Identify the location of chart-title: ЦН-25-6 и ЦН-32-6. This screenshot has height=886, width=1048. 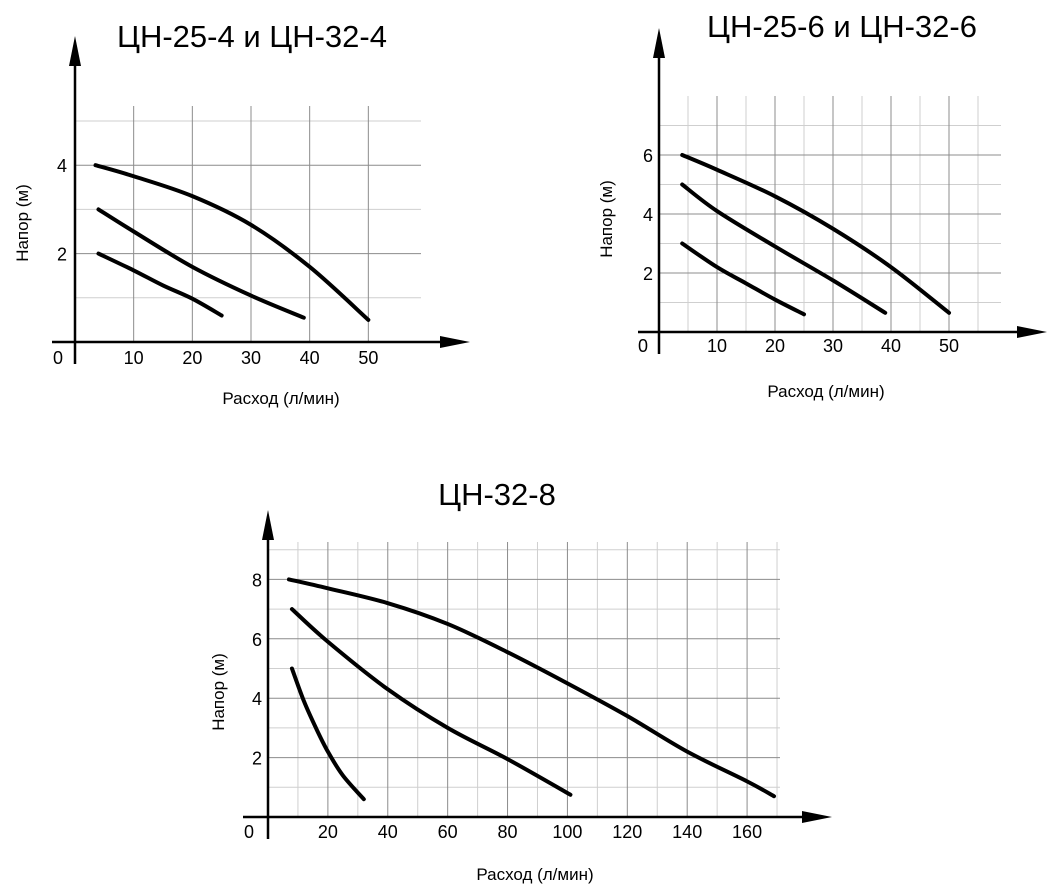
(842, 26).